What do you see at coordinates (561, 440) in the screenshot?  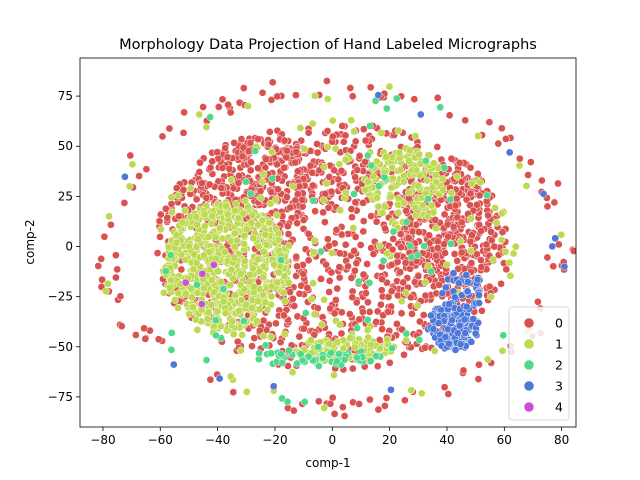 I see `x-tick-label: 80` at bounding box center [561, 440].